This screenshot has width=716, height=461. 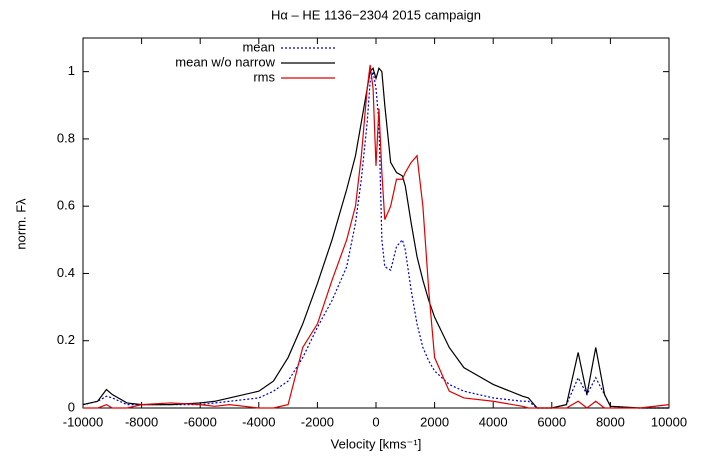 What do you see at coordinates (376, 14) in the screenshot?
I see `chart-title: Hα – HE 1136−2304 2015 campaign` at bounding box center [376, 14].